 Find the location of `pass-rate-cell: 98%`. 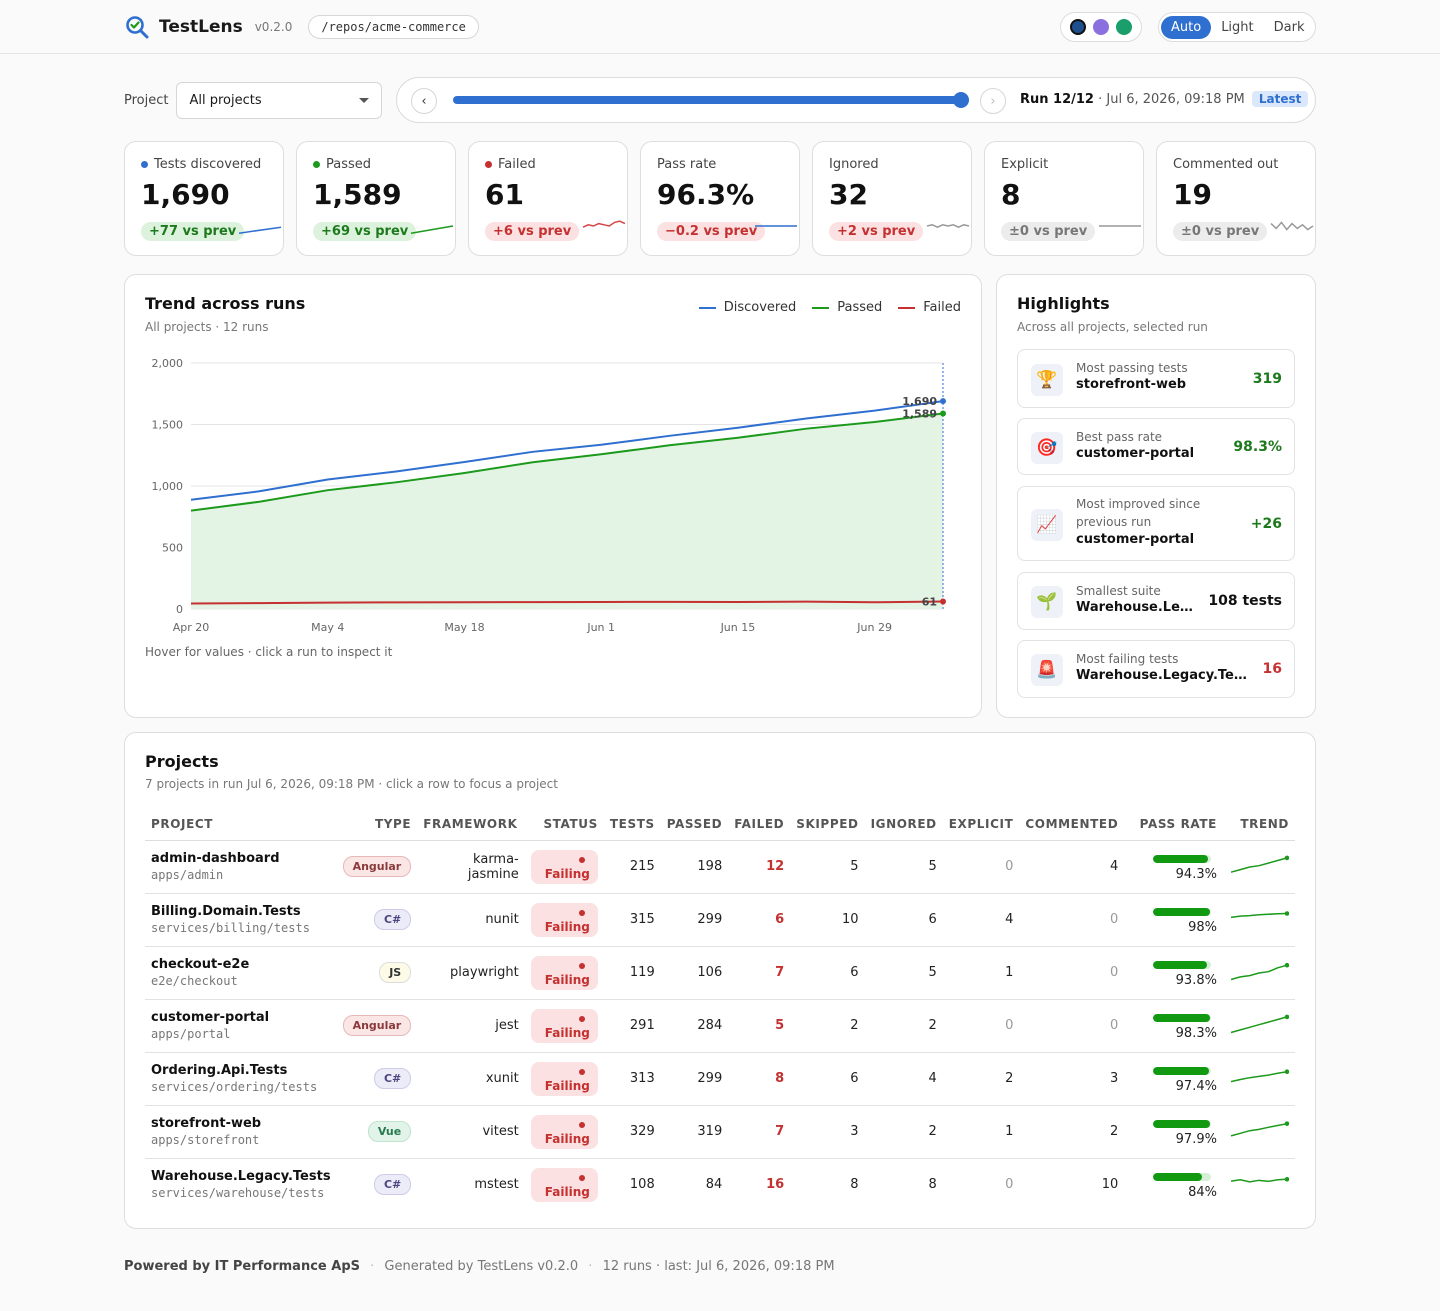

pass-rate-cell: 98% is located at coordinates (1173, 920).